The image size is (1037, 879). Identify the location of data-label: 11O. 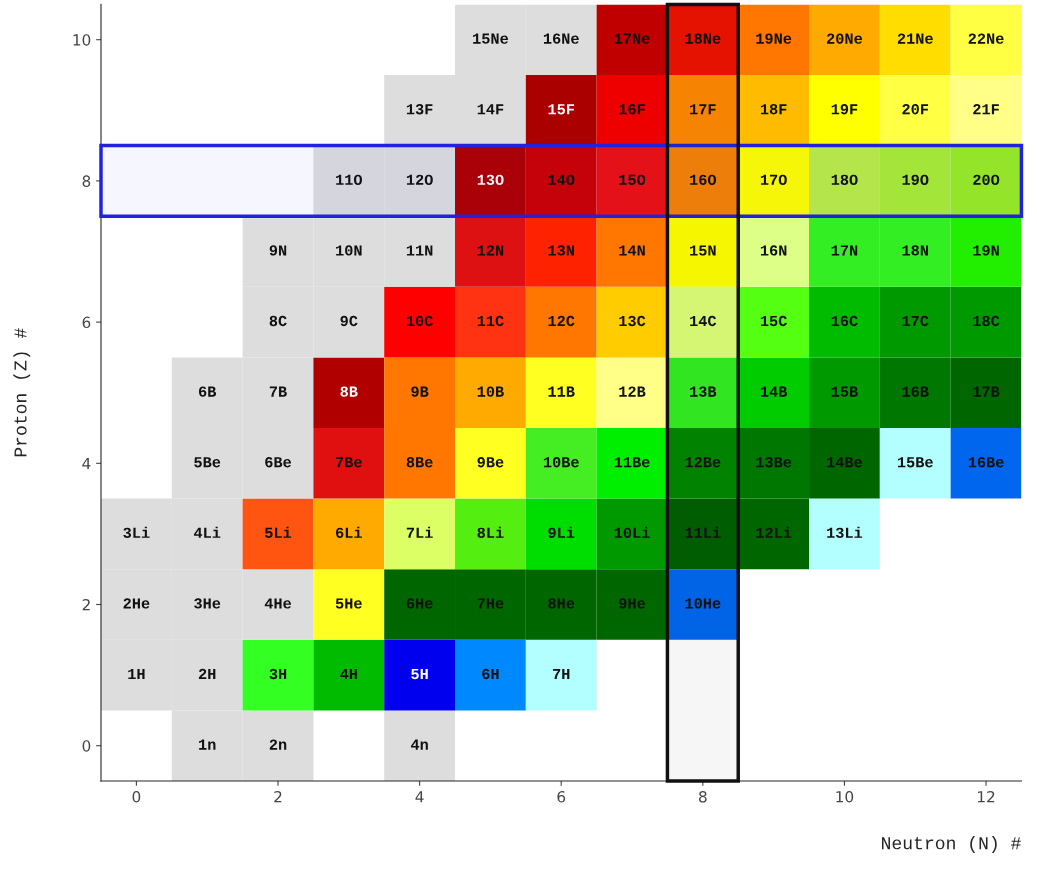
(349, 179).